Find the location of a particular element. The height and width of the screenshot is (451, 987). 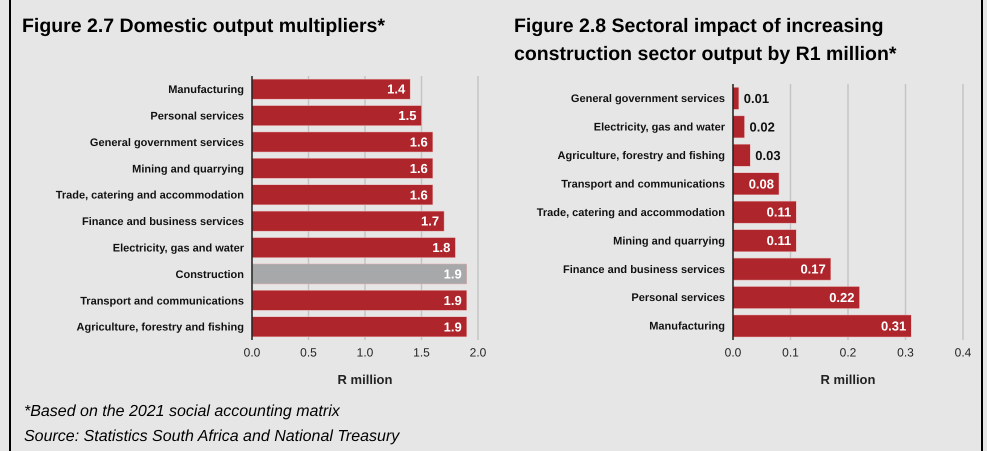

x-tick-label: 2.0 is located at coordinates (478, 353).